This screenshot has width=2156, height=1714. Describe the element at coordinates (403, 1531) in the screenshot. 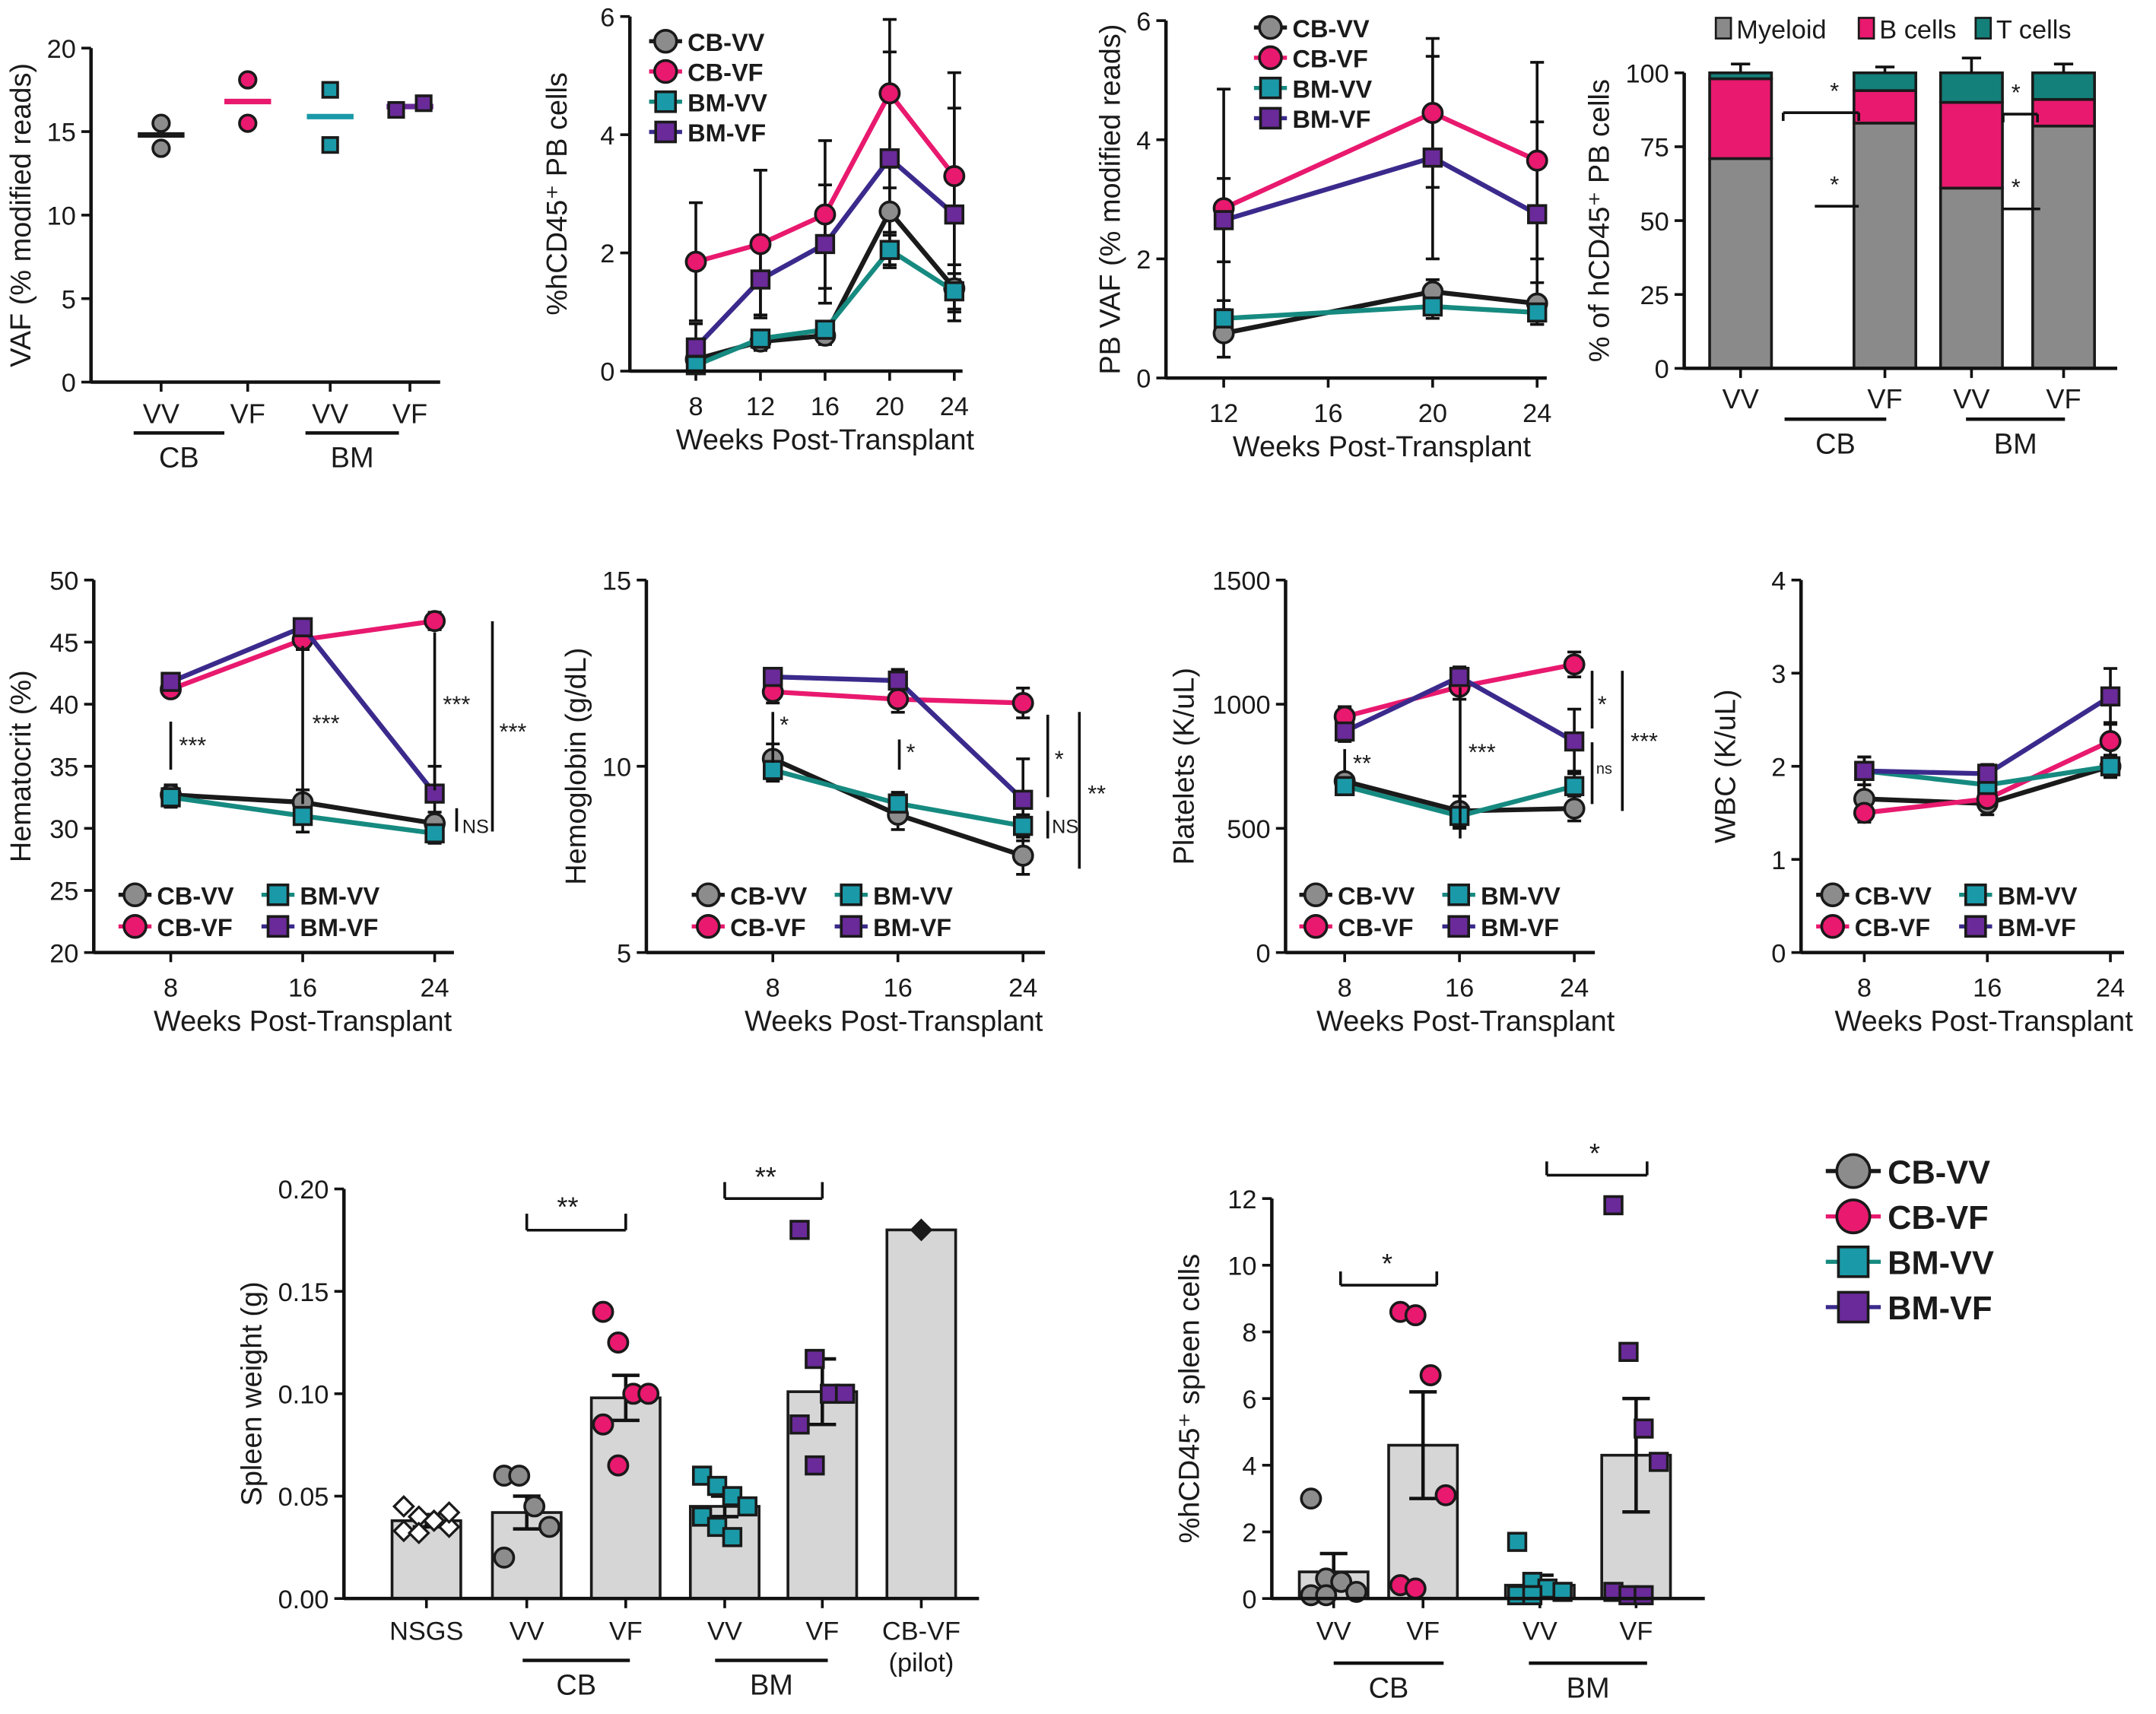

I see `diamond-marker-nsgs` at that location.